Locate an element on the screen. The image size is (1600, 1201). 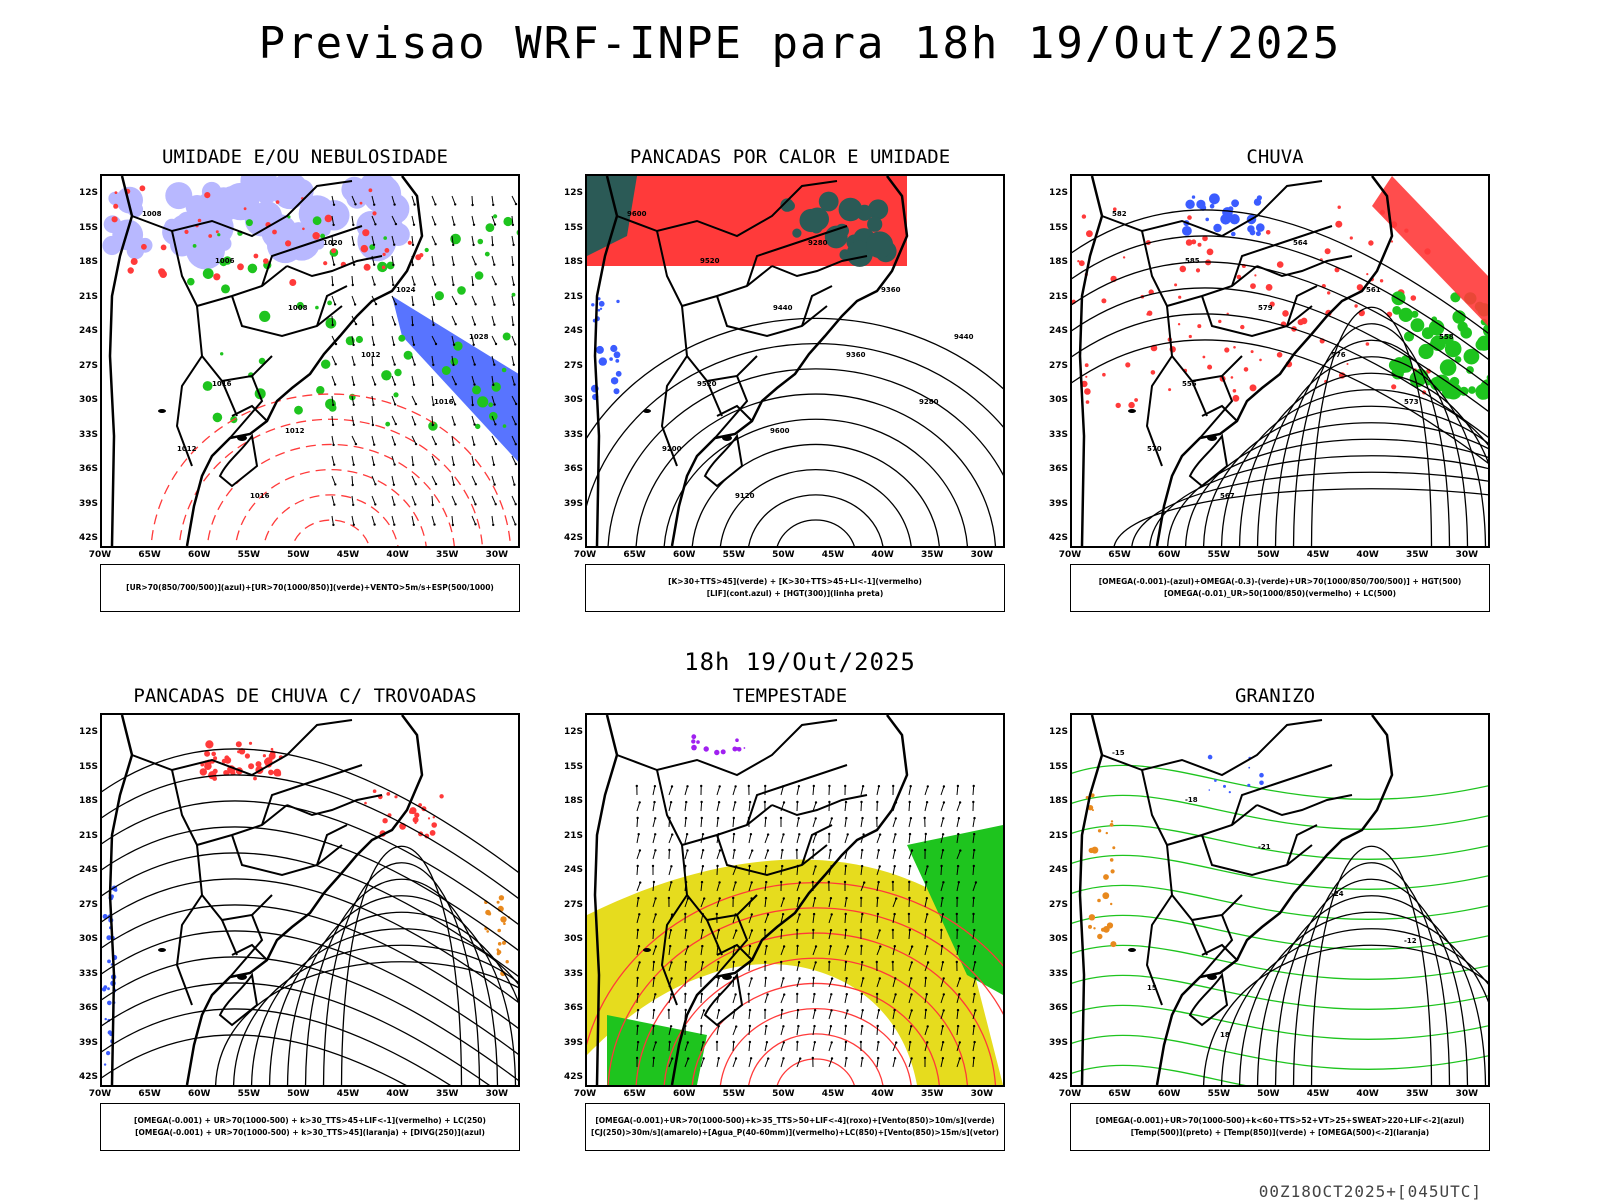
contour-label: 1028 is located at coordinates (479, 337).